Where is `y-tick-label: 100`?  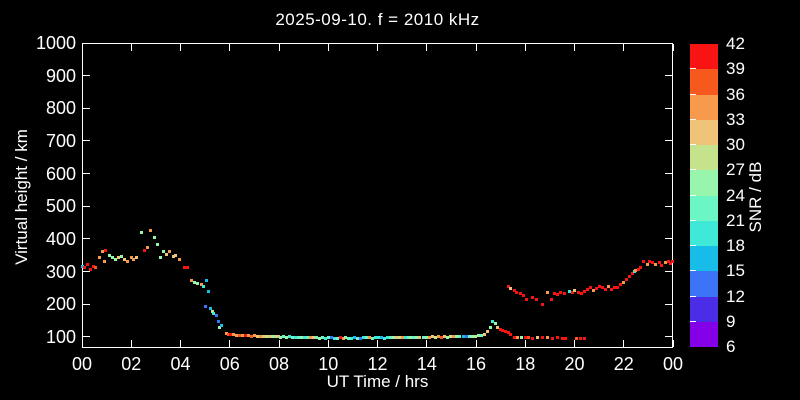 y-tick-label: 100 is located at coordinates (60, 336).